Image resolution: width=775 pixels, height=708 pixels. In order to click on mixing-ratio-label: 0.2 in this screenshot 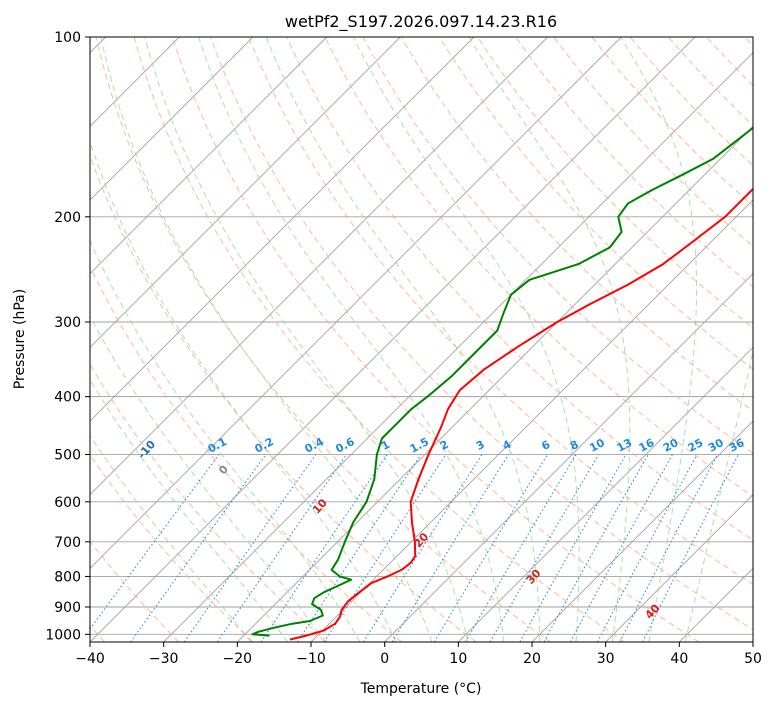, I will do `click(264, 445)`.